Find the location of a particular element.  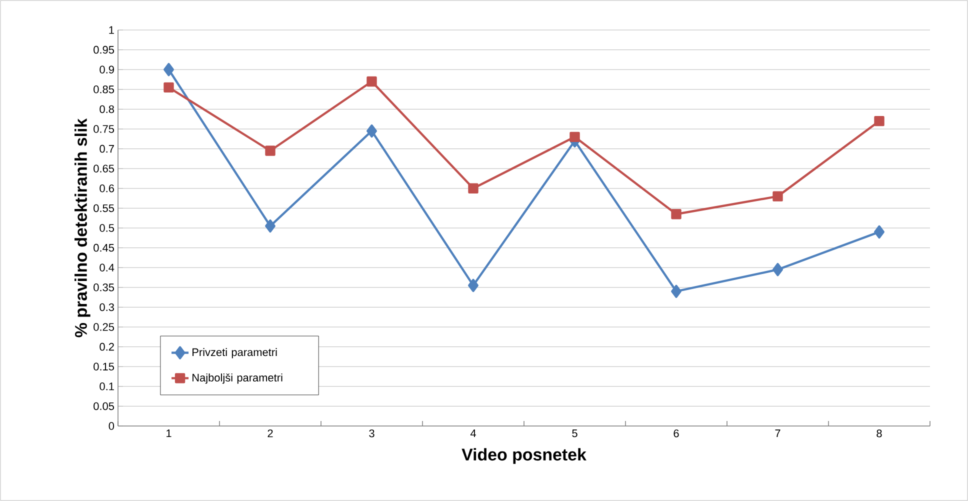

x-tick-label: 2 is located at coordinates (270, 434).